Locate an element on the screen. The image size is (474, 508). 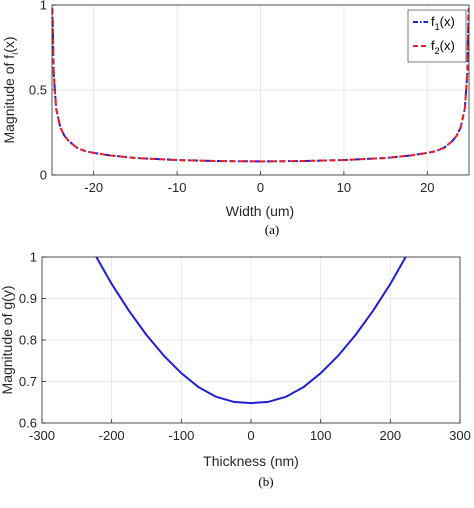
x-ticks-b: -300 -200 -100 0 100 200 300 is located at coordinates (250, 431).